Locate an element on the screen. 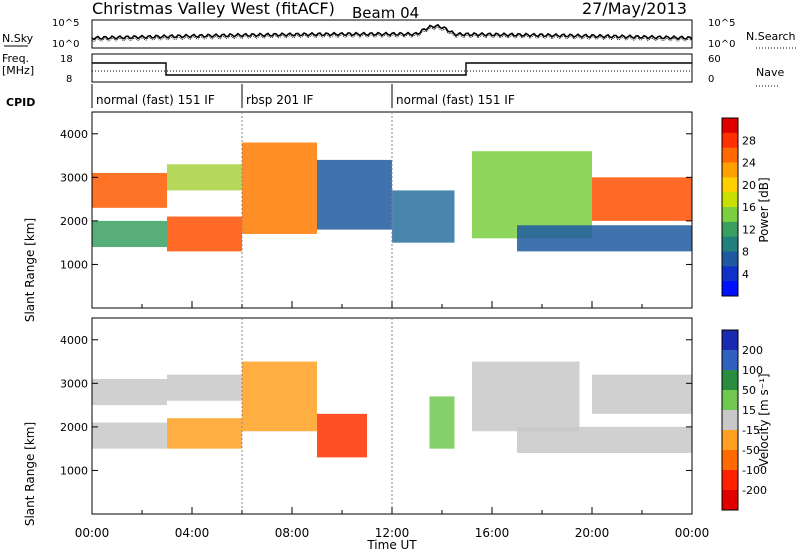 This screenshot has width=800, height=554. freq-label-line2: [MHz] is located at coordinates (18, 70).